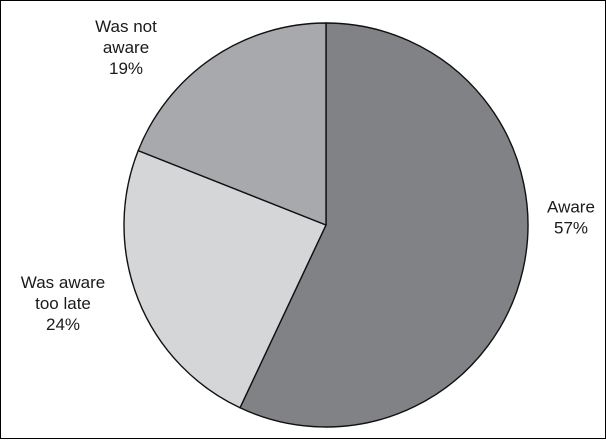 This screenshot has width=606, height=440. I want to click on pie-slice-label-2: Was not aware 19%, so click(126, 47).